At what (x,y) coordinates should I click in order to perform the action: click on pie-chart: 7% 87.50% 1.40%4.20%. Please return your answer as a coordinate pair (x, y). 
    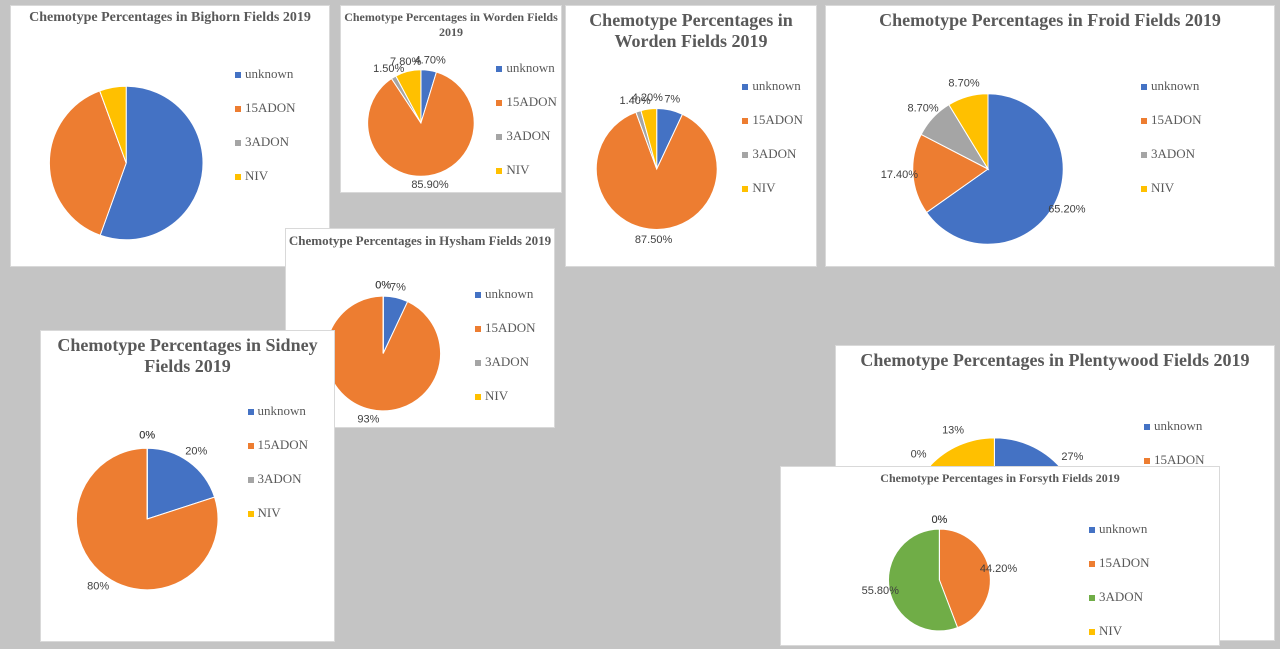
    Looking at the image, I should click on (656, 169).